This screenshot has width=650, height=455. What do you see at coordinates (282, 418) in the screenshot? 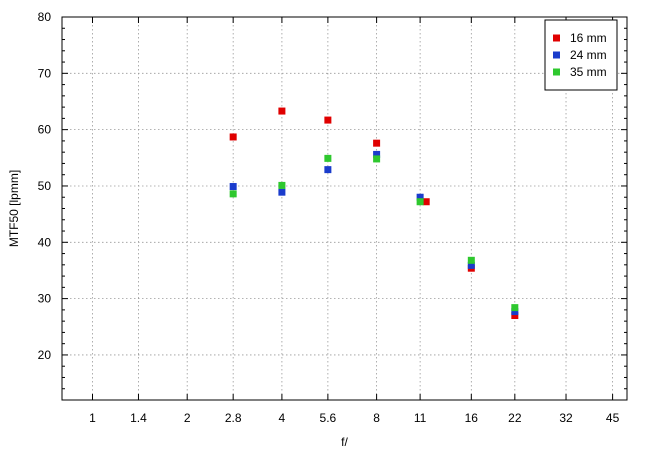
I see `x-tick-label: 4` at bounding box center [282, 418].